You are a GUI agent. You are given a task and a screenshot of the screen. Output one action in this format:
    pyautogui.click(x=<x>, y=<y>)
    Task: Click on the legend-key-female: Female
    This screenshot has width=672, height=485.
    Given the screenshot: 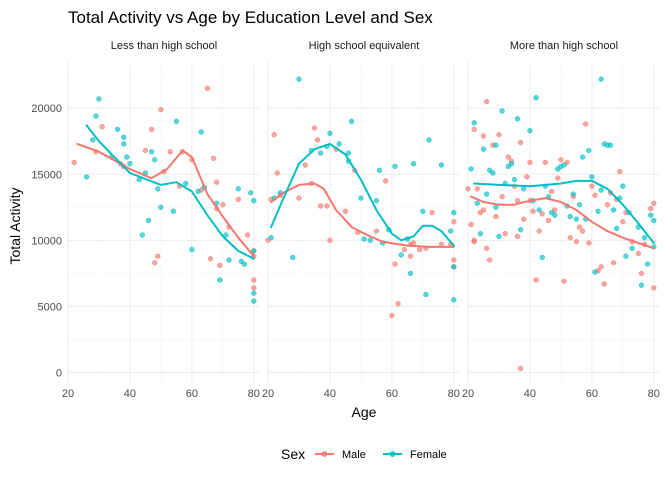 What is the action you would take?
    pyautogui.click(x=415, y=455)
    